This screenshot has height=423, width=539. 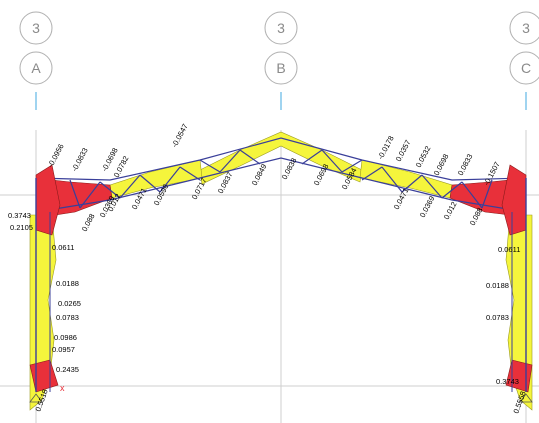 I want to click on left-label-8: 0.2435, so click(x=67, y=369).